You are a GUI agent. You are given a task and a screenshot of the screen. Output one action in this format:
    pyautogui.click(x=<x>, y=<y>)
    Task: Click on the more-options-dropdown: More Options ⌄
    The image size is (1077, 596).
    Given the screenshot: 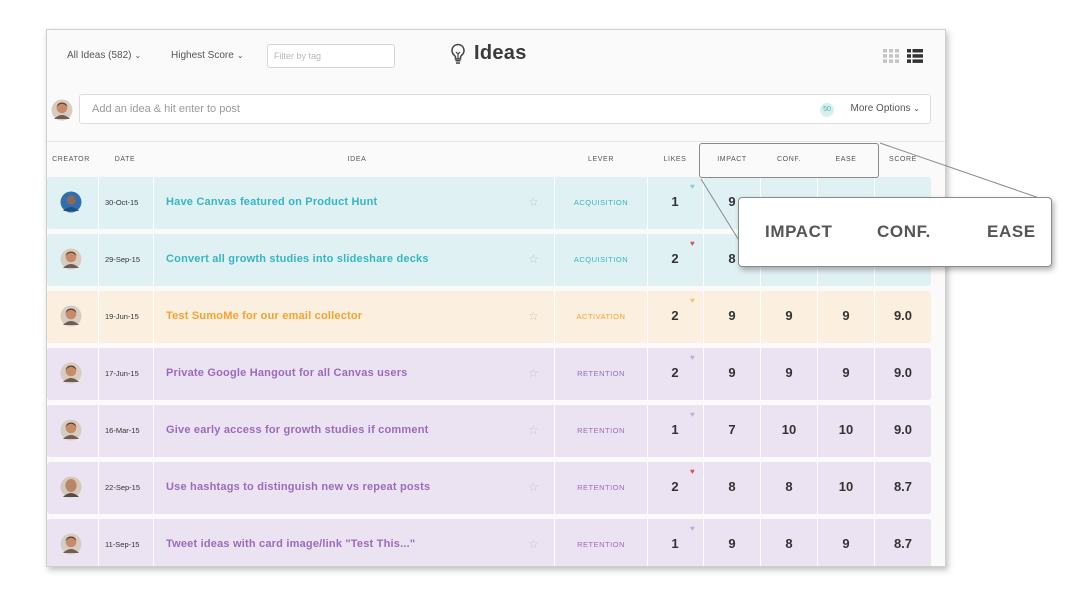 What is the action you would take?
    pyautogui.click(x=885, y=108)
    